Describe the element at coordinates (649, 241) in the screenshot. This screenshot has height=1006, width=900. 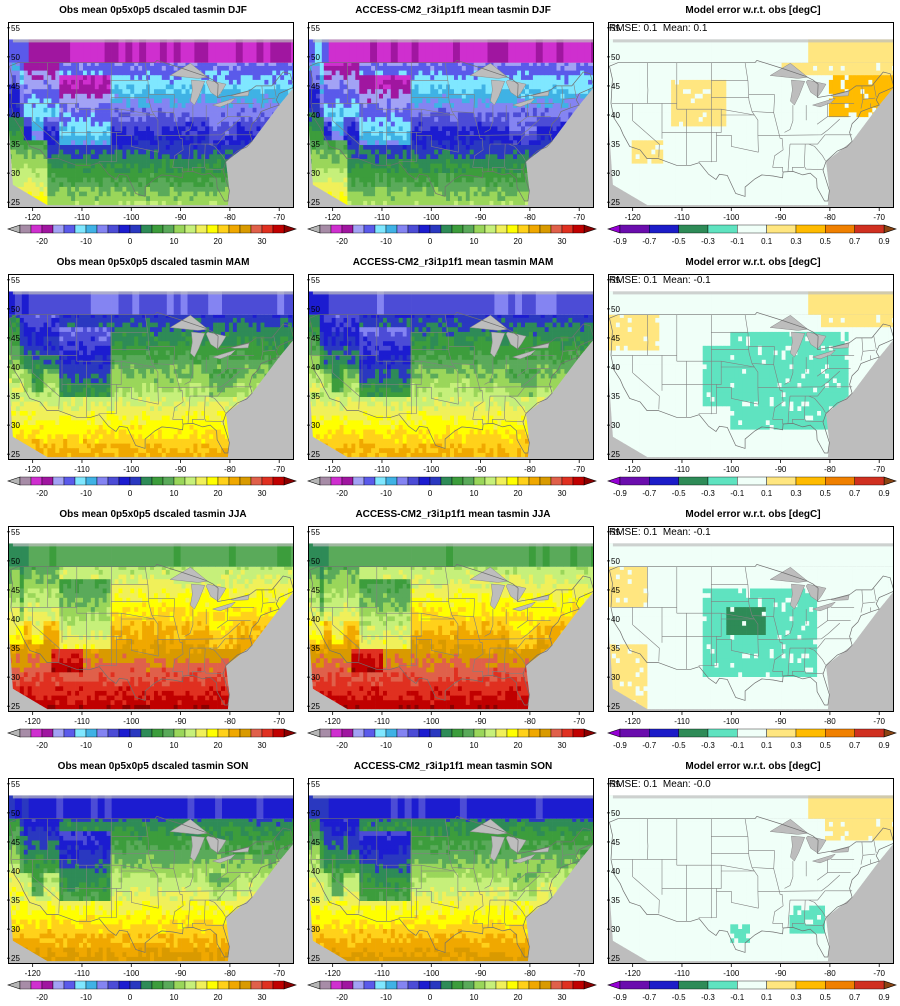
I see `colorbar-tick-label: -0.7` at that location.